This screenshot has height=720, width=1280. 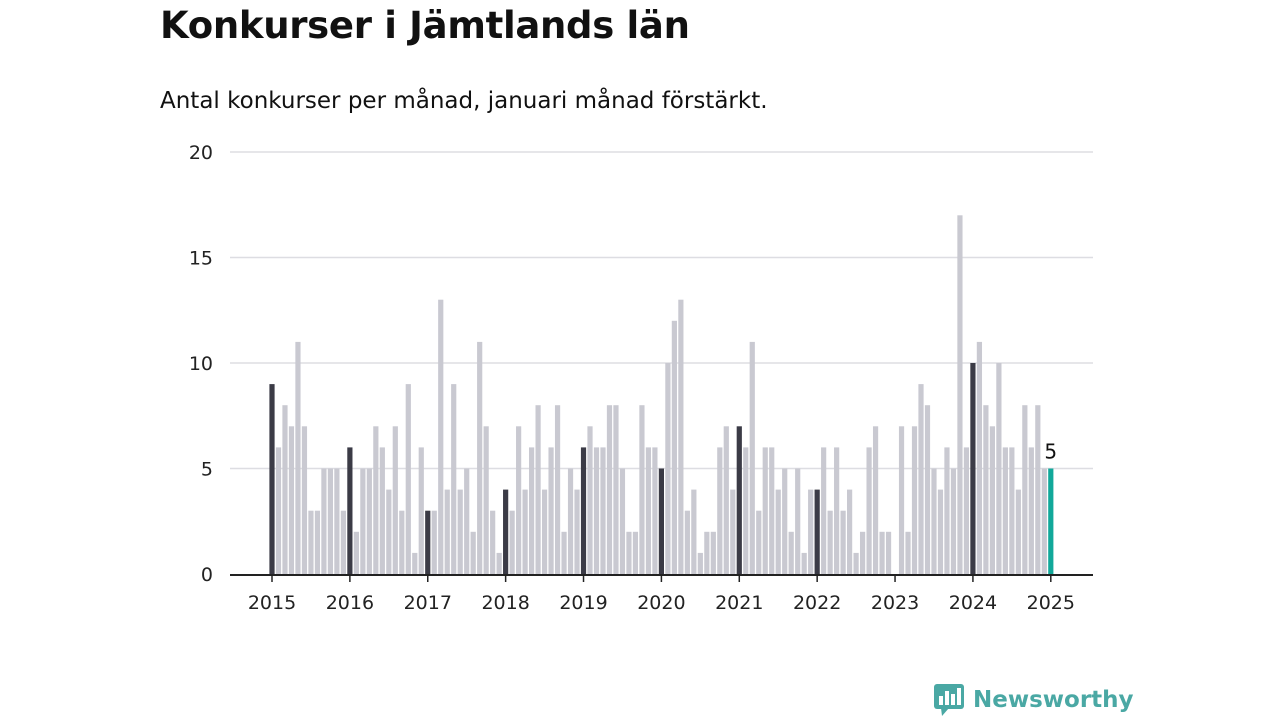 What do you see at coordinates (739, 603) in the screenshot?
I see `x-tick-label: 2021` at bounding box center [739, 603].